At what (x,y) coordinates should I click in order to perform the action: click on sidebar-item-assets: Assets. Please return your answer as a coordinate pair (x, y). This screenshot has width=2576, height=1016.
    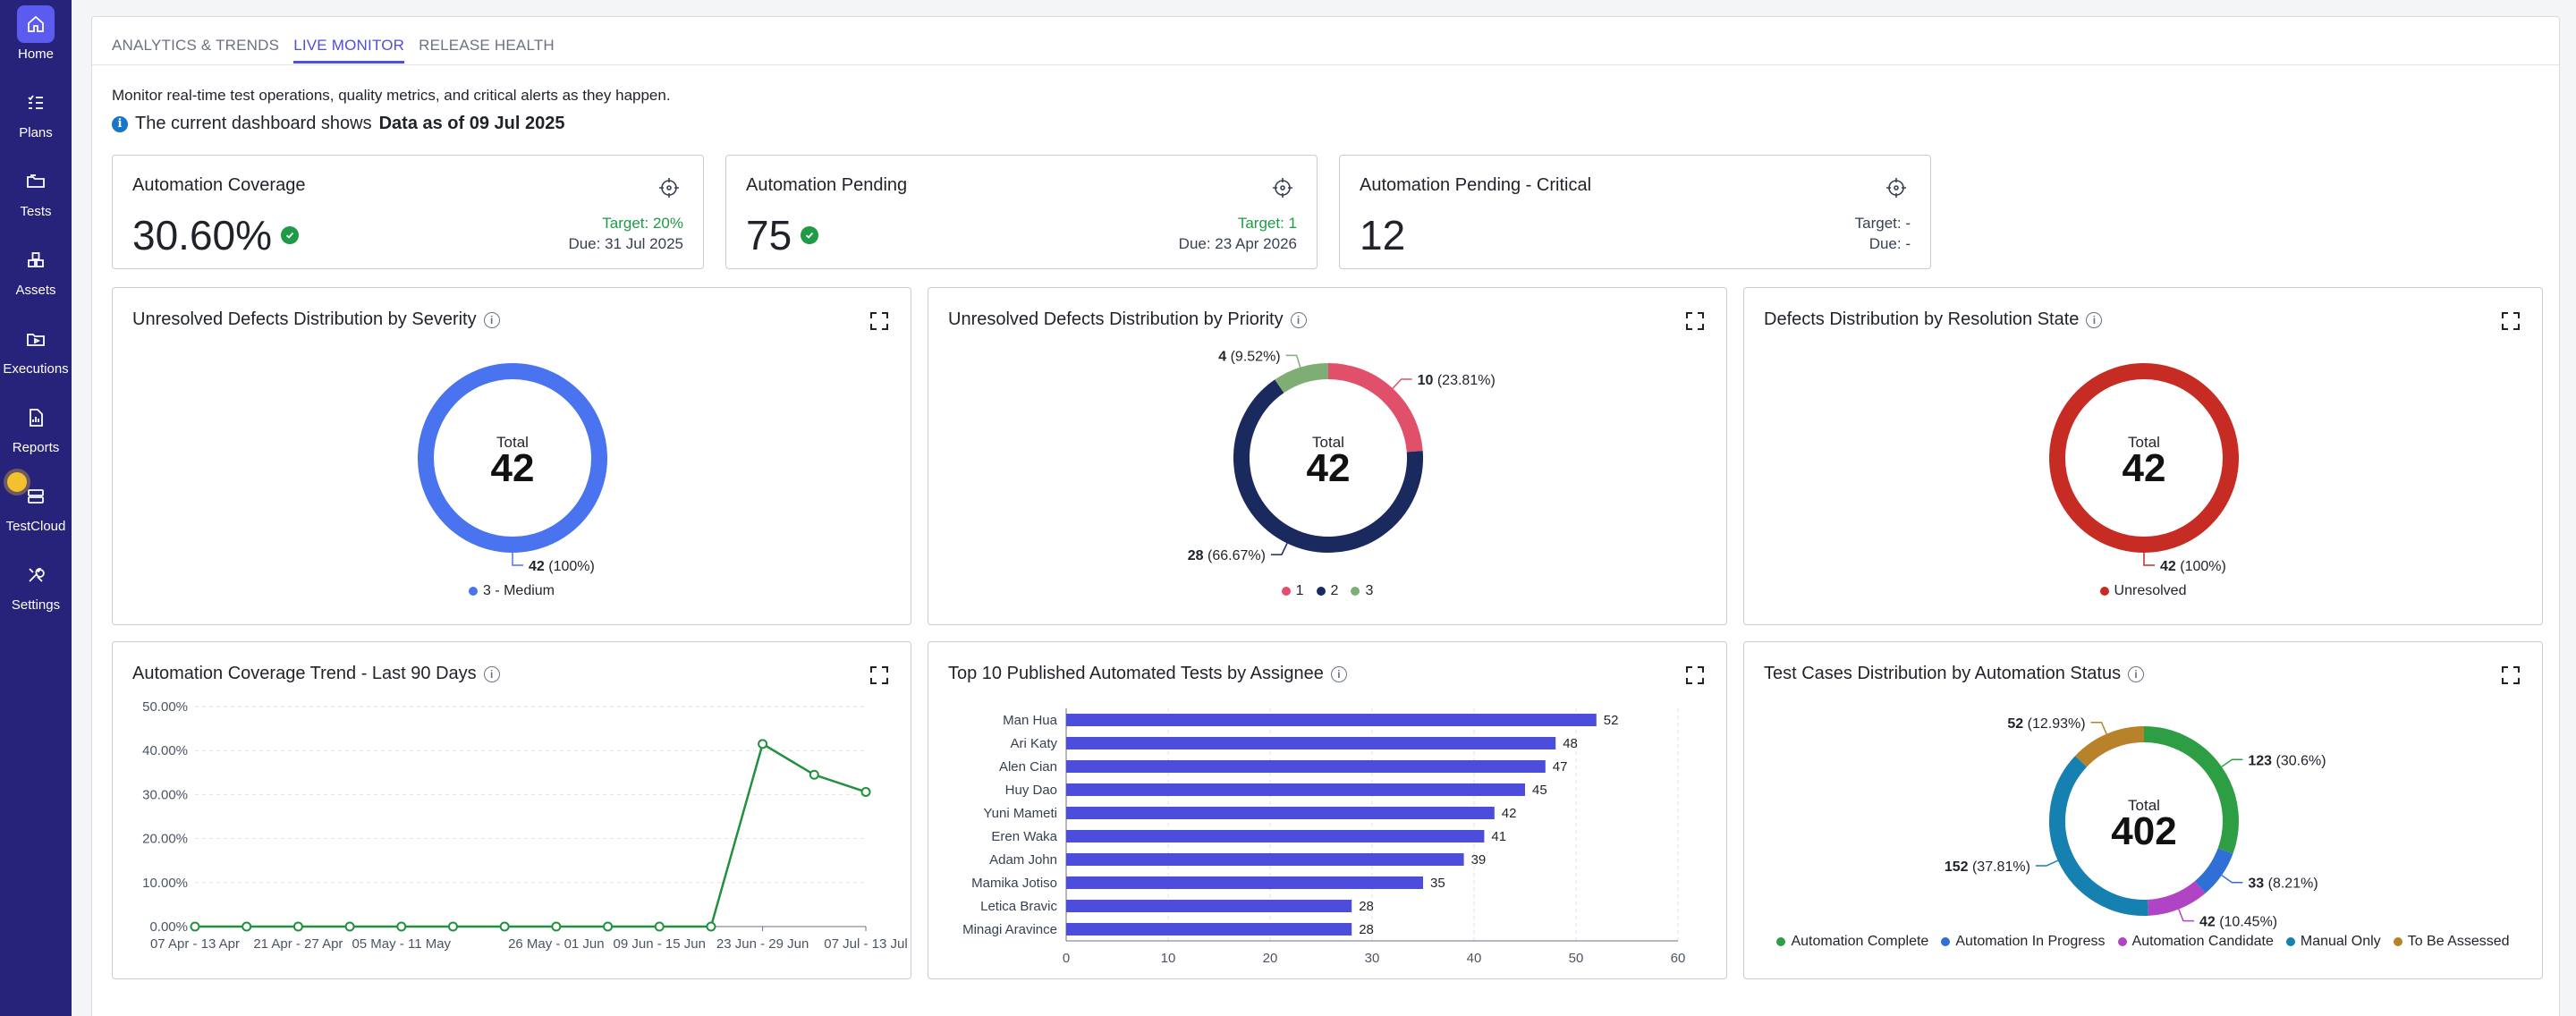
    Looking at the image, I should click on (36, 273).